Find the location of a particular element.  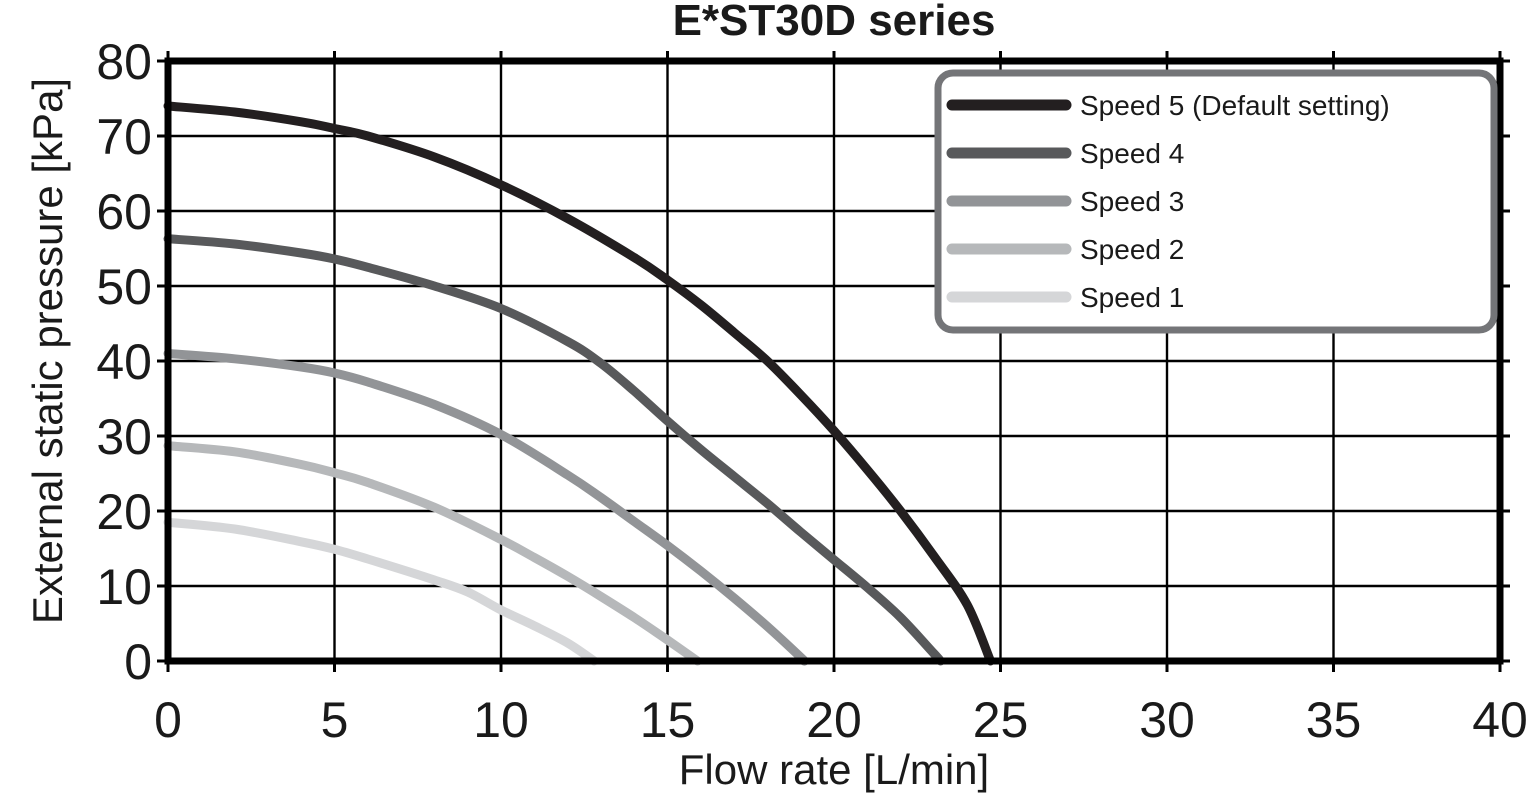

legend-label: Speed 4 is located at coordinates (1132, 153).